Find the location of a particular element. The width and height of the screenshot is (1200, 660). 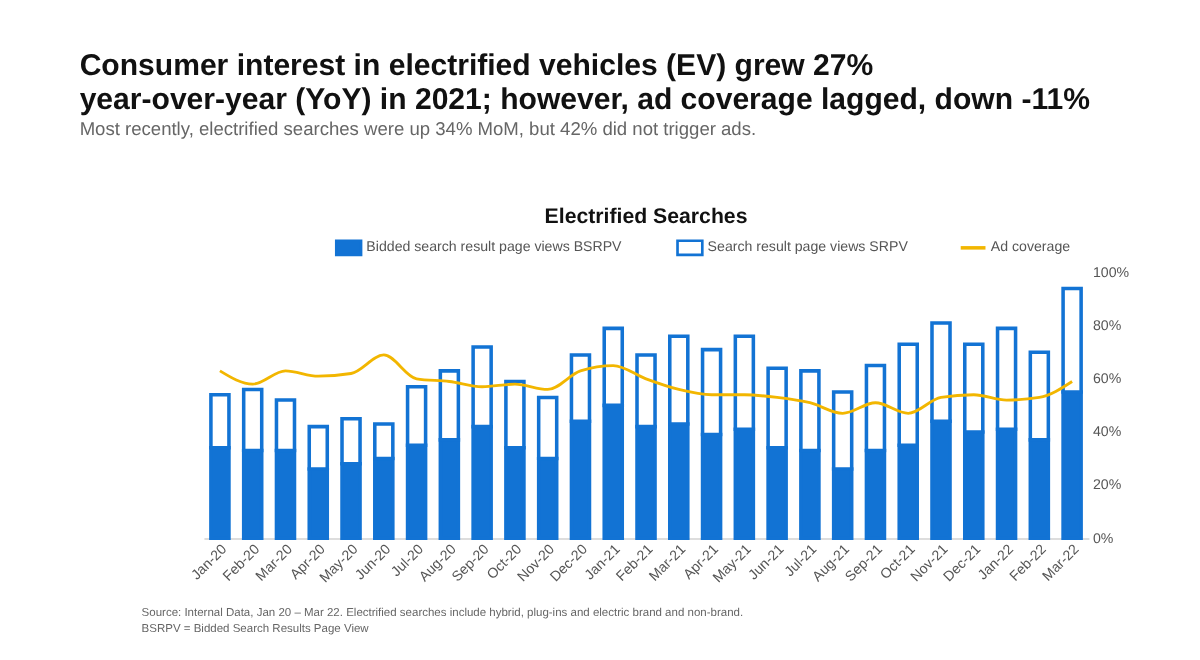

chart-subtitle: Most recently, electrified searches were up 34% MoM, but 42% did not trigger ads. is located at coordinates (418, 129).